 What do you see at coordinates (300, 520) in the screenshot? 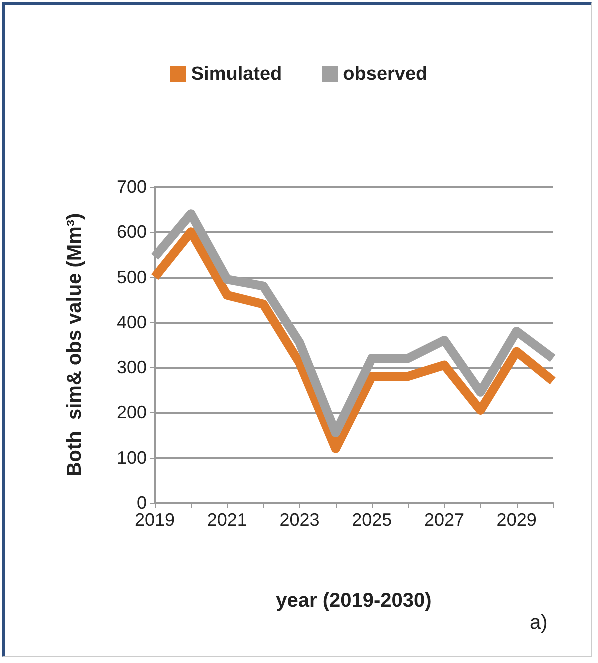
I see `x-tick-label: 2023` at bounding box center [300, 520].